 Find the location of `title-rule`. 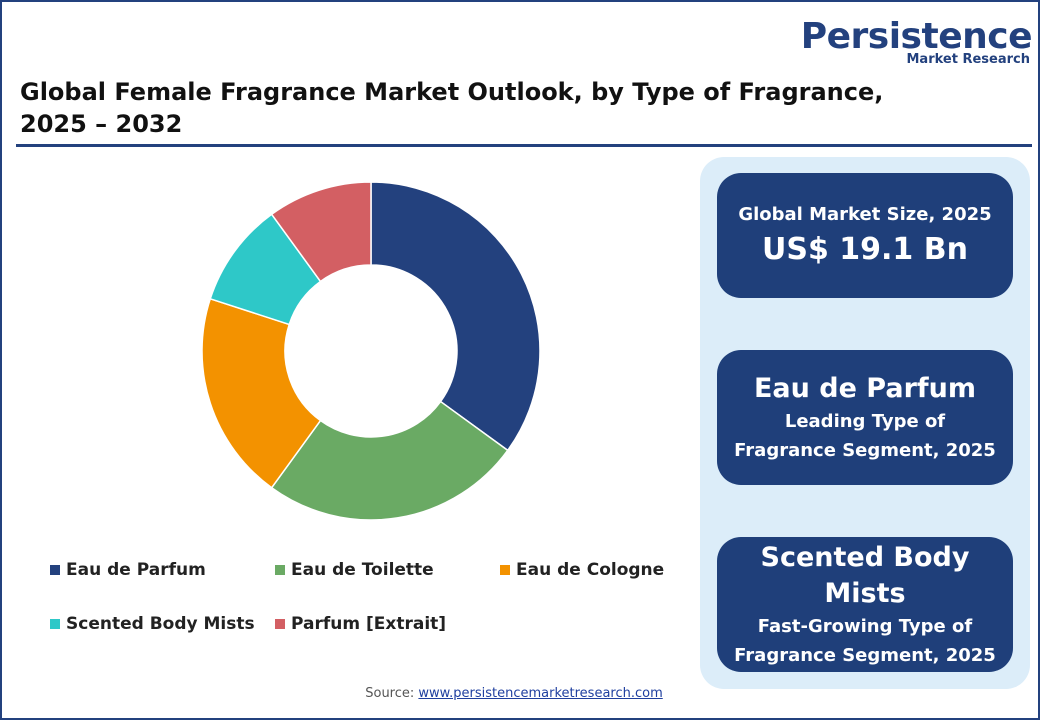

title-rule is located at coordinates (524, 145).